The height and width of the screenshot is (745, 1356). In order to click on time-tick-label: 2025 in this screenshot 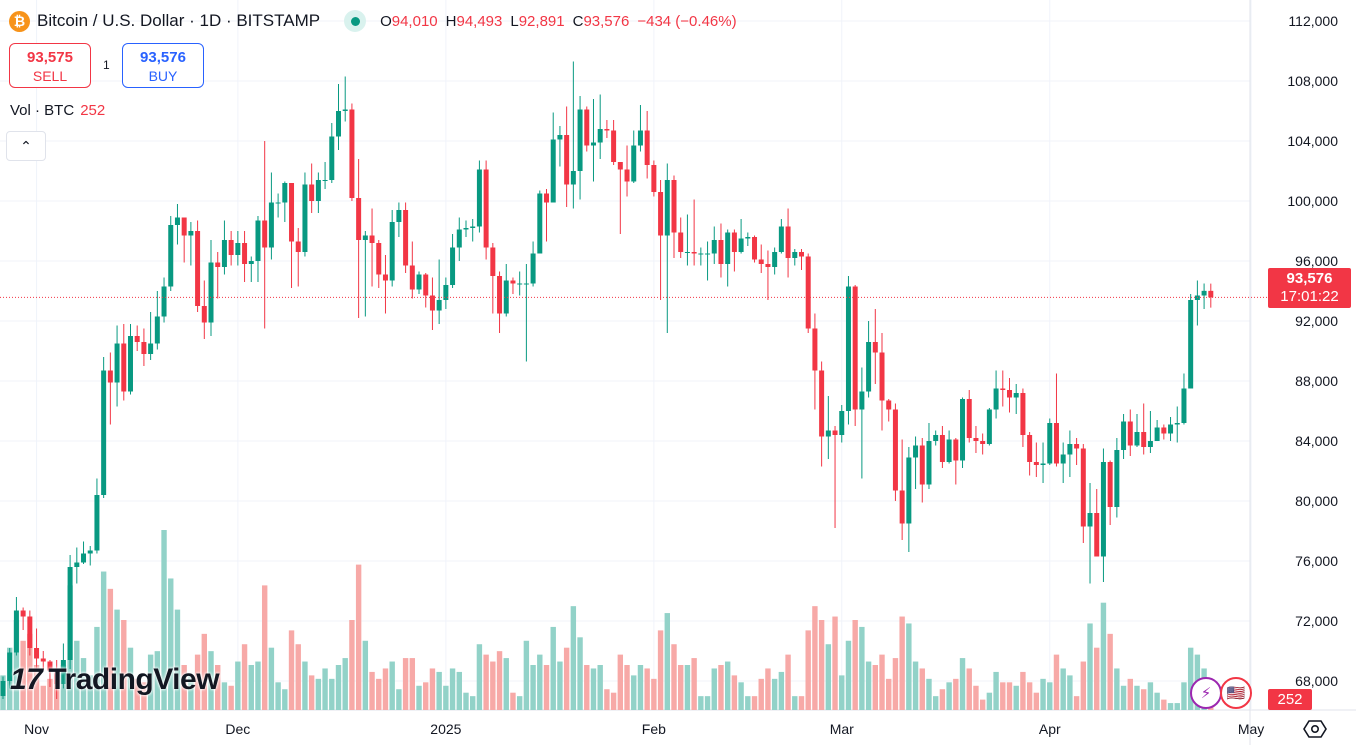, I will do `click(445, 729)`.